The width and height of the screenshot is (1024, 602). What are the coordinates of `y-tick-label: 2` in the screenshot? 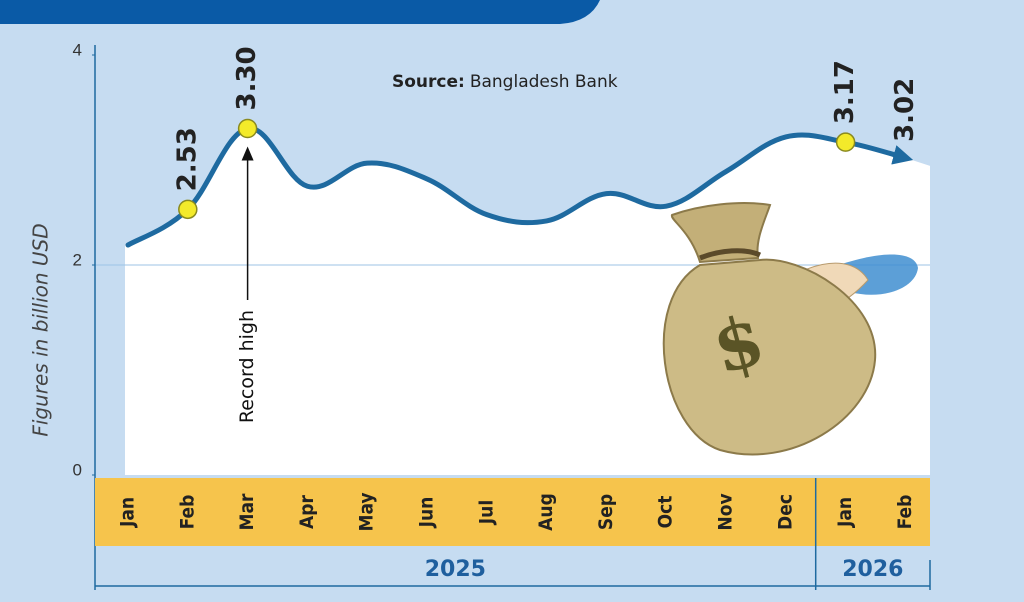 It's located at (77, 259).